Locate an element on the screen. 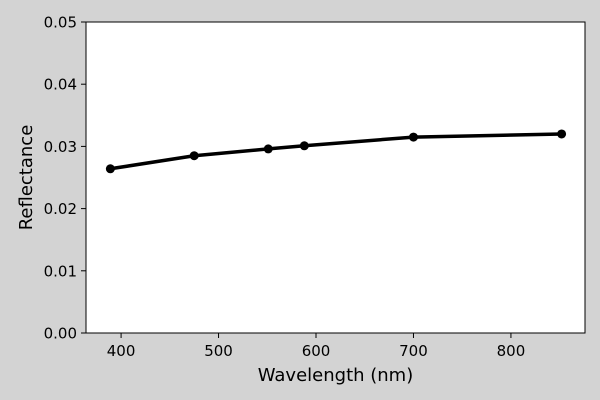  x-tick-label: 400 is located at coordinates (121, 351).